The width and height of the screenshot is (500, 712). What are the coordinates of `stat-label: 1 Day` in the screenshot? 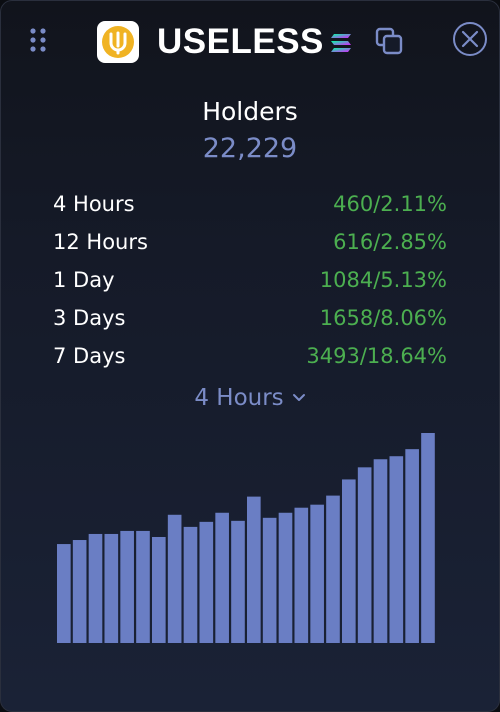 It's located at (84, 280).